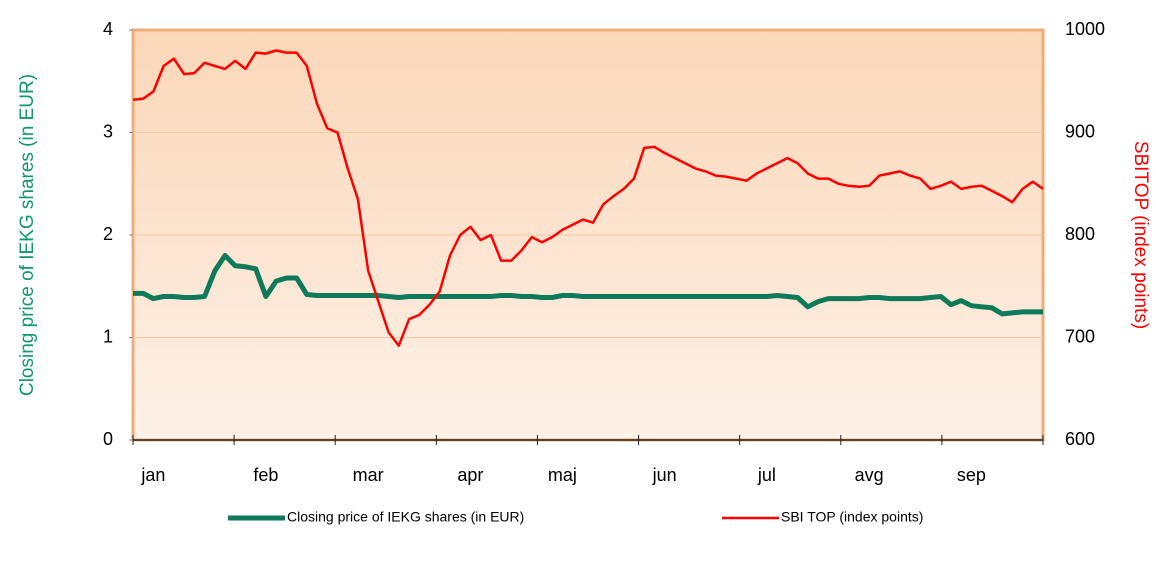 Image resolution: width=1156 pixels, height=561 pixels. What do you see at coordinates (1080, 131) in the screenshot?
I see `y2-tick-label: 900` at bounding box center [1080, 131].